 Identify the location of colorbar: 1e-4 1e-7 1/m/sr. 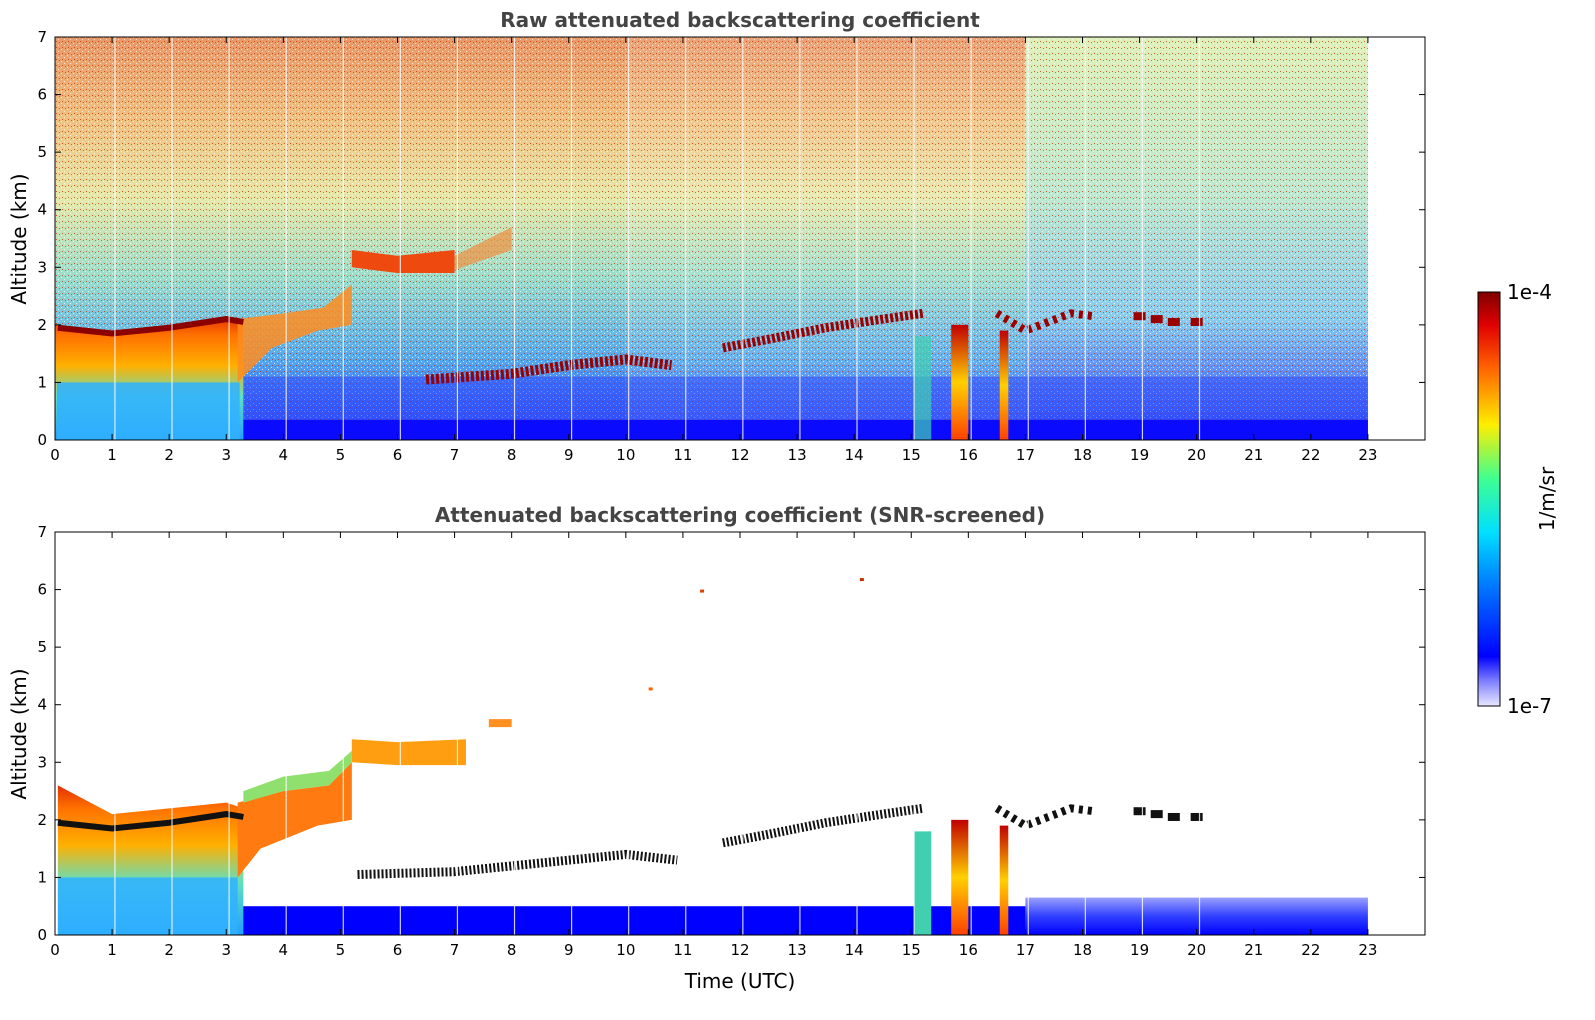
(1518, 499).